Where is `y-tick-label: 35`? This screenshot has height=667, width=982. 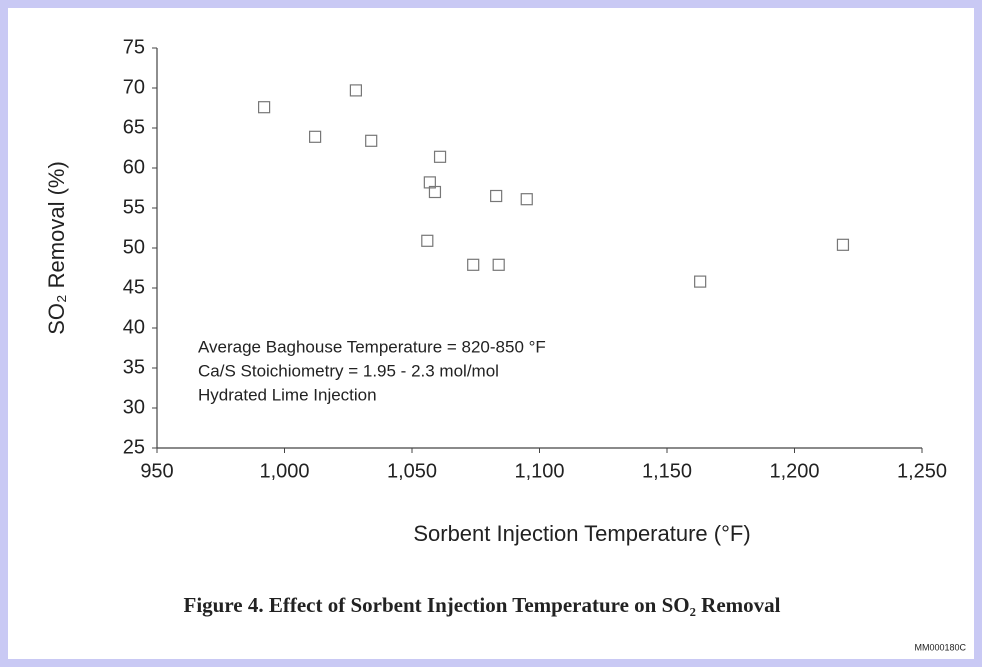 y-tick-label: 35 is located at coordinates (134, 367).